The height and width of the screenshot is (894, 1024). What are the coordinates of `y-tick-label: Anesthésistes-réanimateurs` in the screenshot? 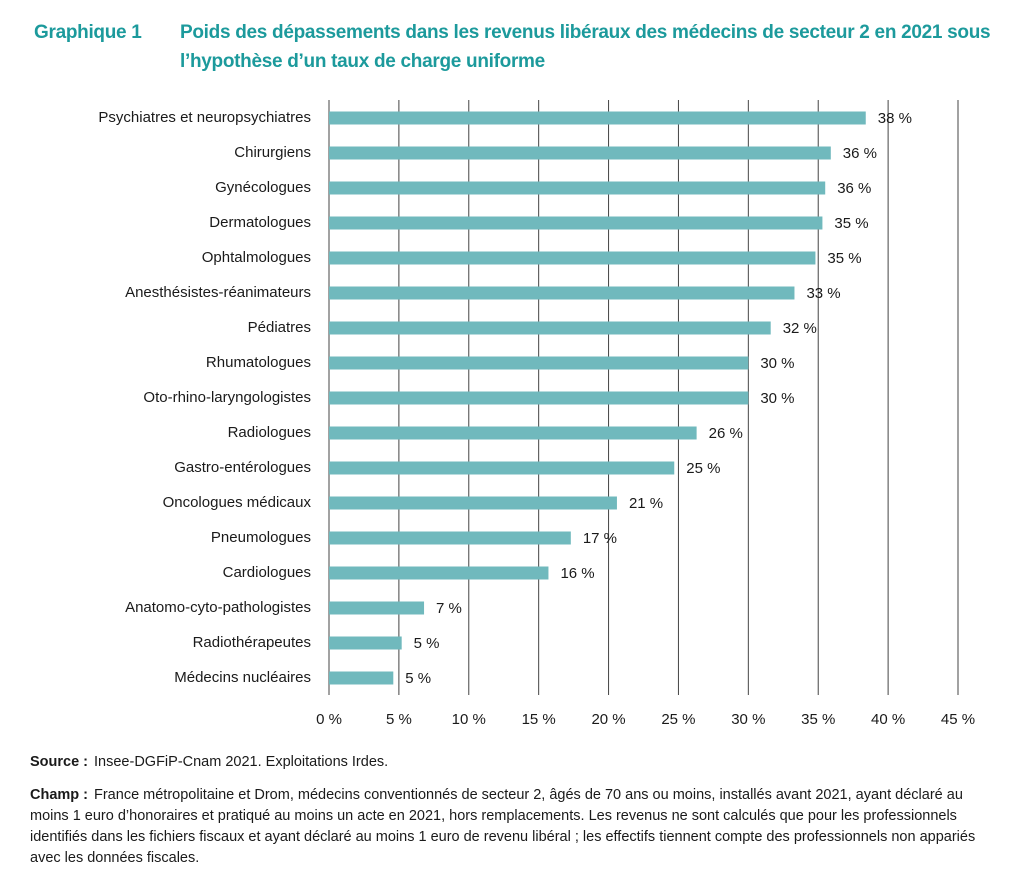 It's located at (218, 292).